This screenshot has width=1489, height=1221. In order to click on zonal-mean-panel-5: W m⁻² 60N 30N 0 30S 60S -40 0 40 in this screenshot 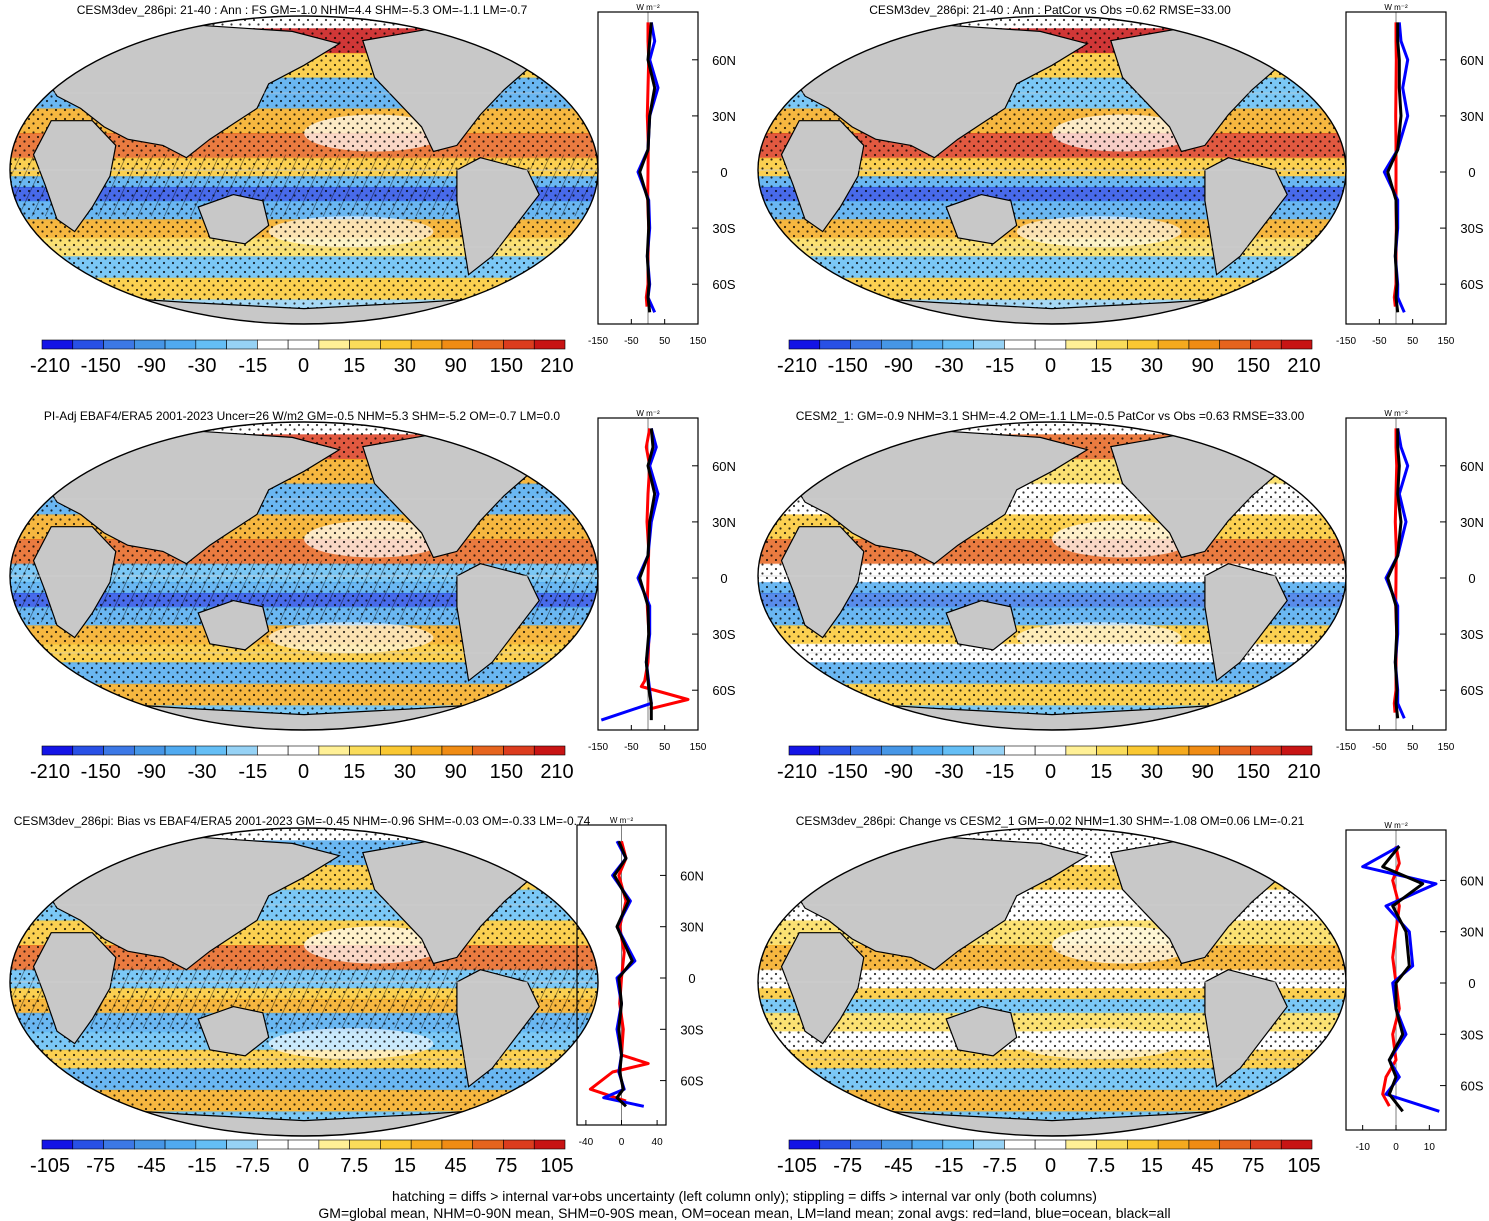, I will do `click(640, 982)`.